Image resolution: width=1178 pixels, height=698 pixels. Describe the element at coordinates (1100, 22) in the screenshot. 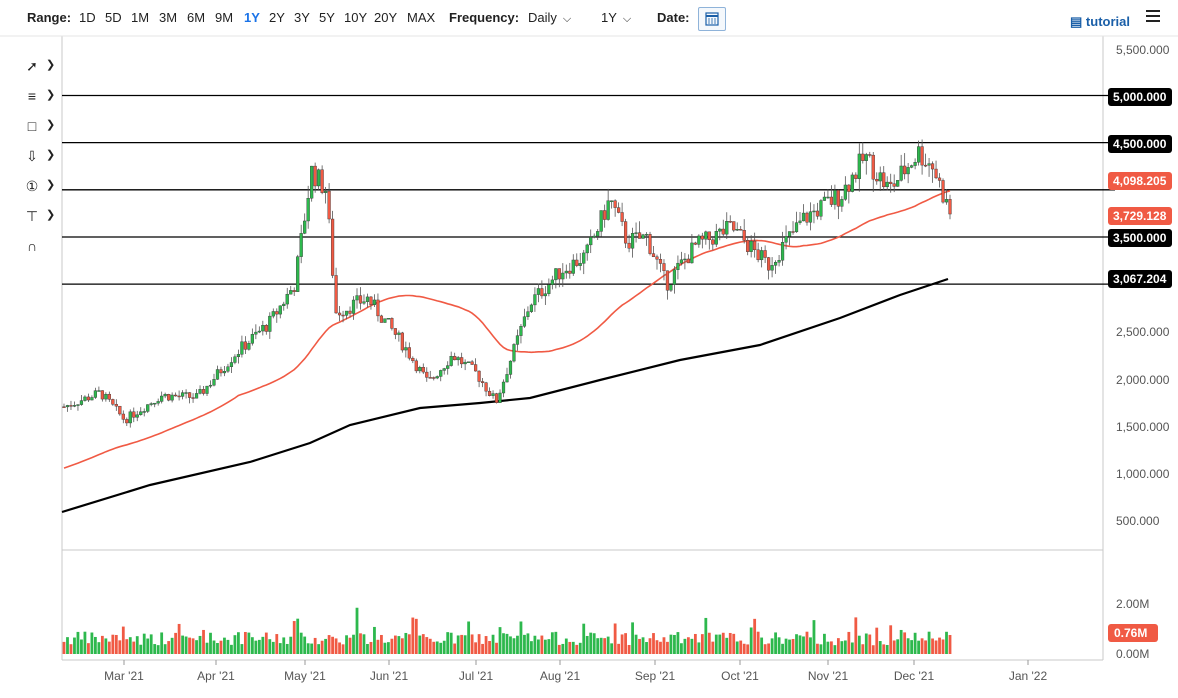

I see `tutorial-link: ▤ tutorial` at that location.